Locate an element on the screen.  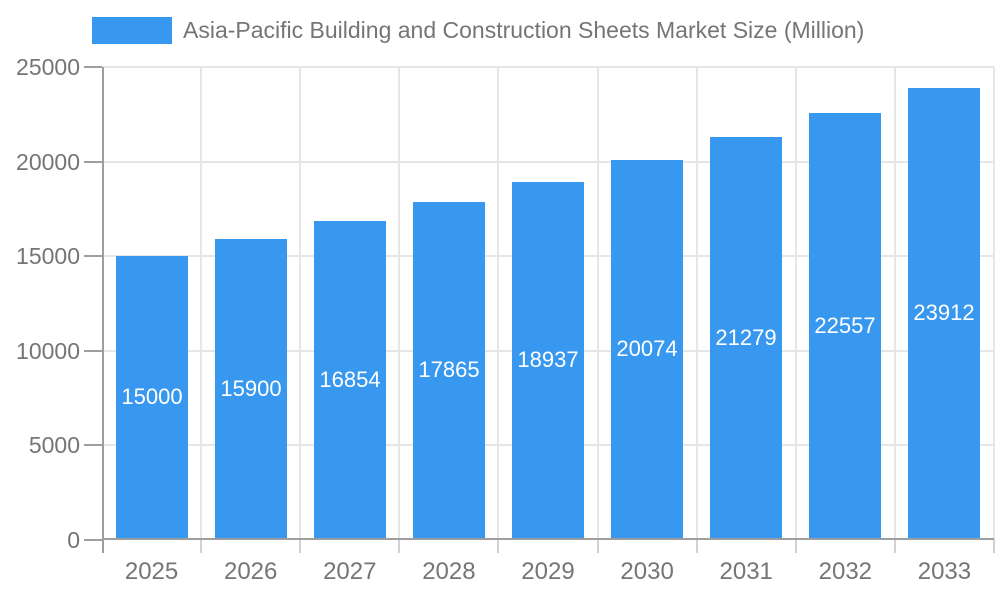
bar: 15900 is located at coordinates (251, 388).